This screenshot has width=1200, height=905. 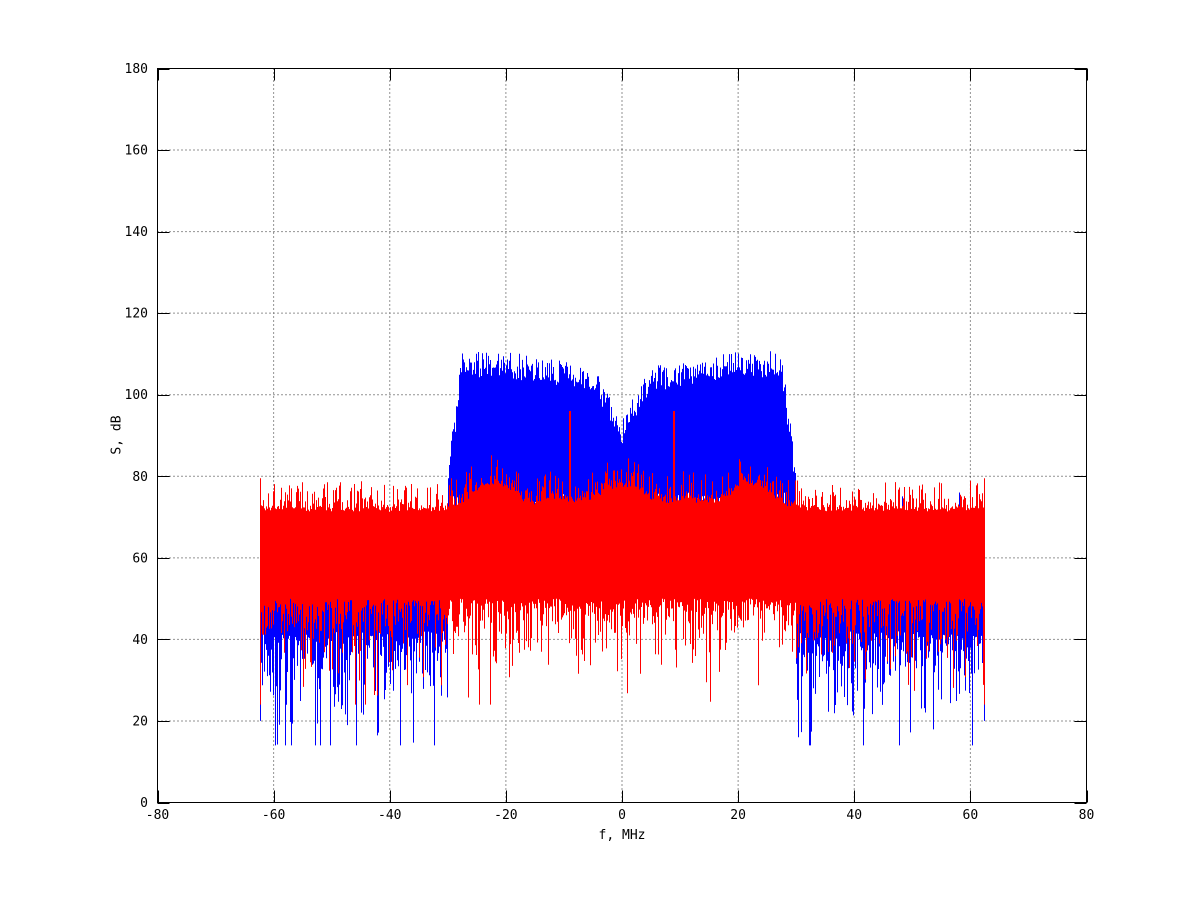 I want to click on x-tick-label: -20, so click(x=505, y=815).